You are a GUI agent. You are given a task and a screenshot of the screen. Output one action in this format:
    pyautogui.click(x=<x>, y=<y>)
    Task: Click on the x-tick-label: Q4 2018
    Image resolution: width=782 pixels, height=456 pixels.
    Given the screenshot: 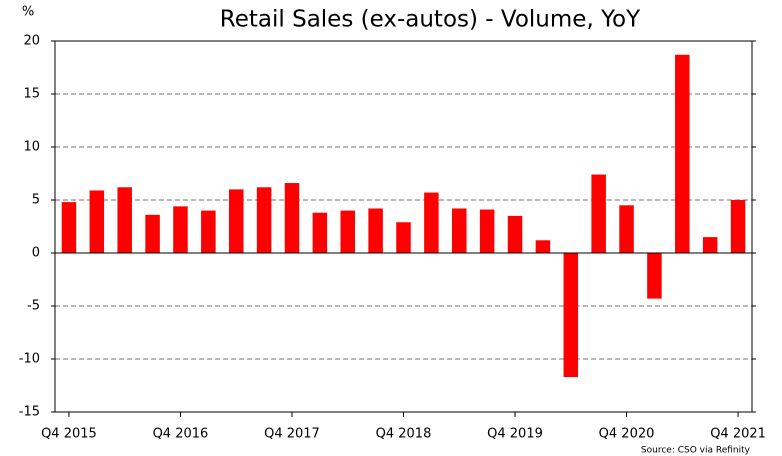 What is the action you would take?
    pyautogui.click(x=404, y=434)
    